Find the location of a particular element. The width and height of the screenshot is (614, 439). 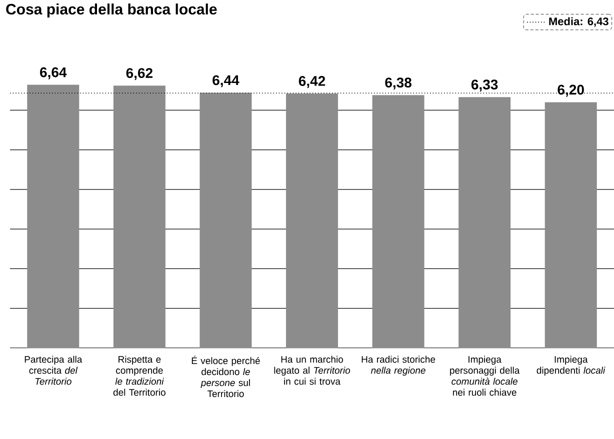

data-label: 6,62 is located at coordinates (139, 74).